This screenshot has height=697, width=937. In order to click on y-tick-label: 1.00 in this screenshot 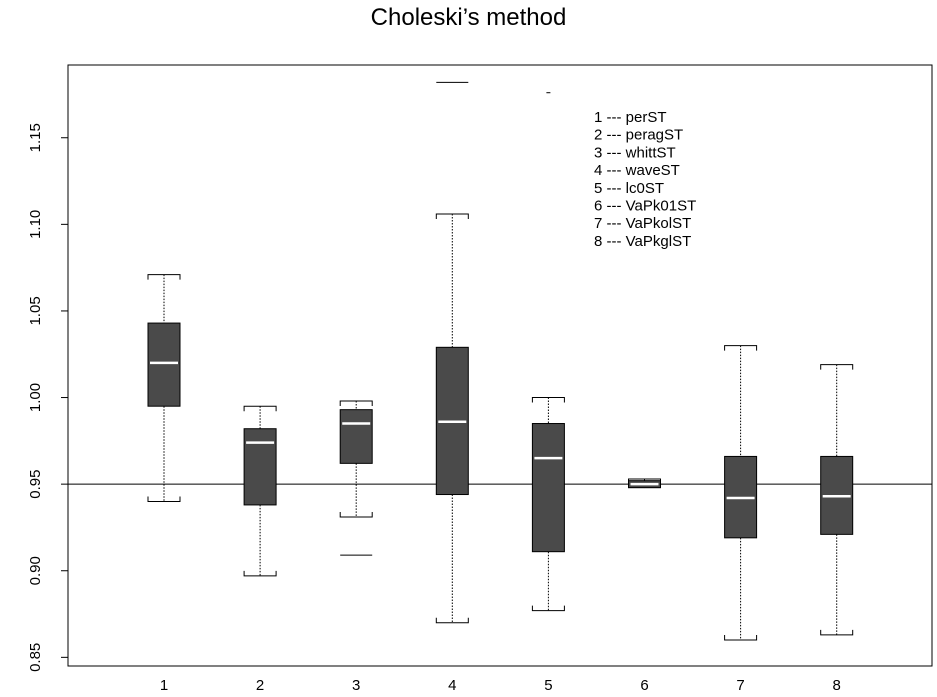, I will do `click(35, 397)`.